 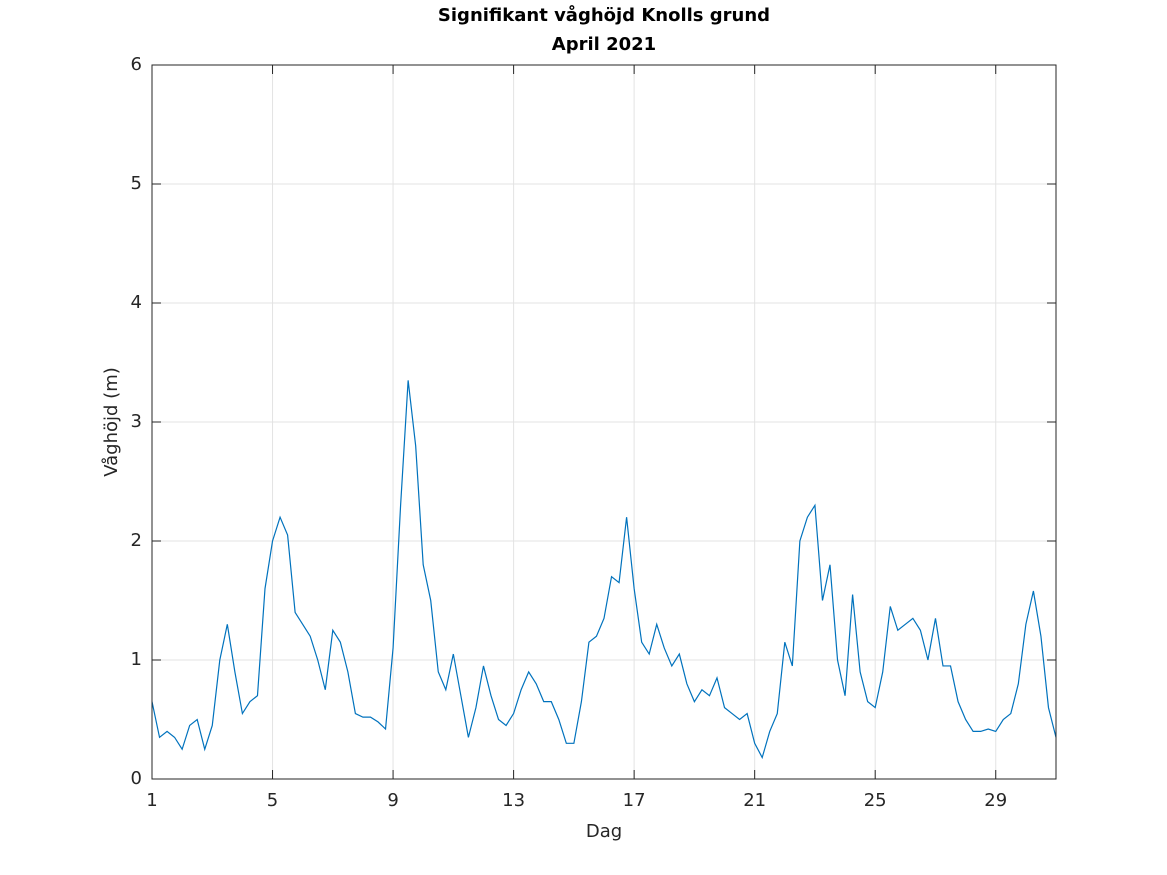 What do you see at coordinates (995, 800) in the screenshot?
I see `x-tick-label: 29` at bounding box center [995, 800].